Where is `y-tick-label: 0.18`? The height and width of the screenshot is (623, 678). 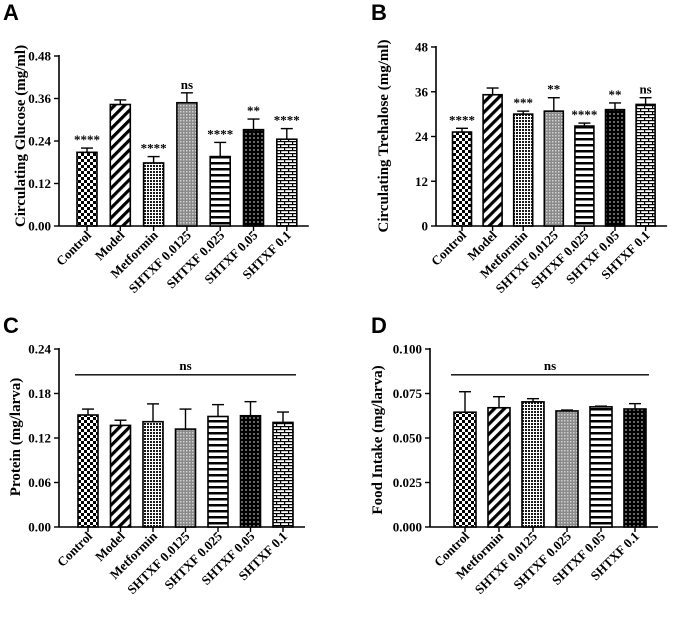 y-tick-label: 0.18 is located at coordinates (39, 393).